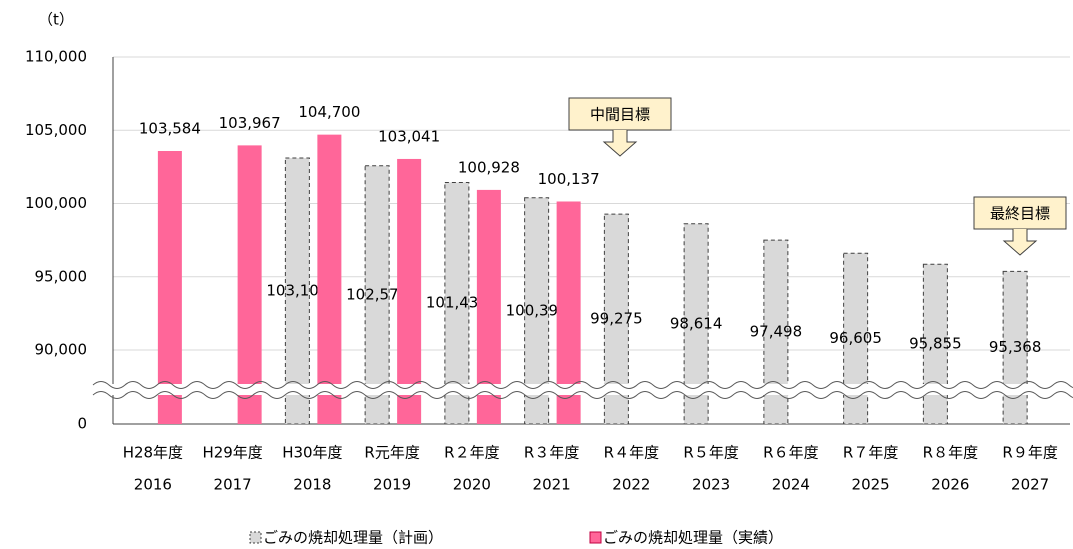 The width and height of the screenshot is (1073, 549). Describe the element at coordinates (1029, 453) in the screenshot. I see `x-tick-label: R９年度` at that location.